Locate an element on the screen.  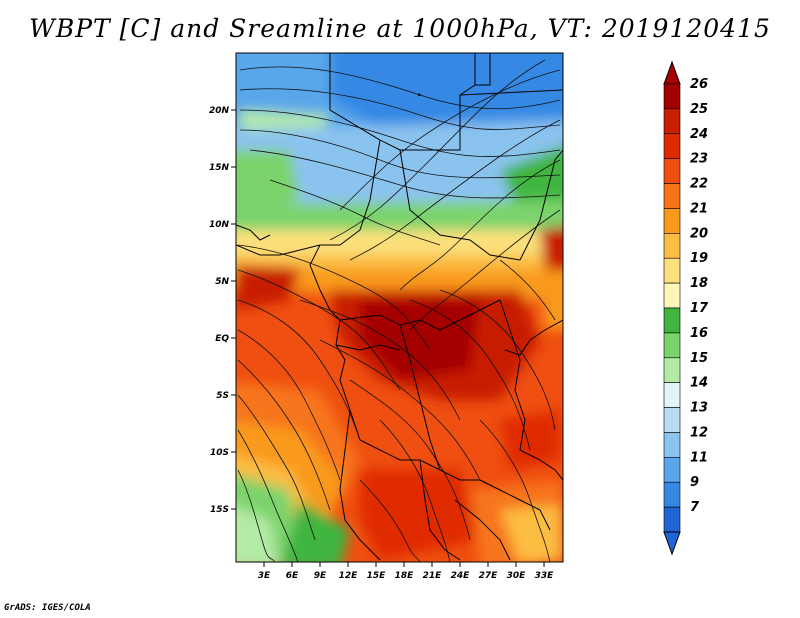
lat-axis: 20N 15N 10N 5N EQ 5S 10S 15S is located at coordinates (222, 310).